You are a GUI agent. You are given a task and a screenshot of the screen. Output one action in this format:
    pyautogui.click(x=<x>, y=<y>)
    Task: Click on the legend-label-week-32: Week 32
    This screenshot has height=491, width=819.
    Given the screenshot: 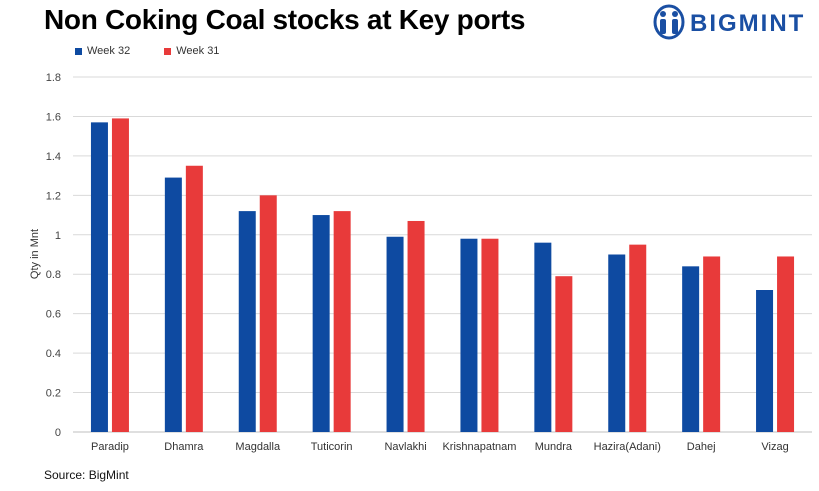 What is the action you would take?
    pyautogui.click(x=109, y=51)
    